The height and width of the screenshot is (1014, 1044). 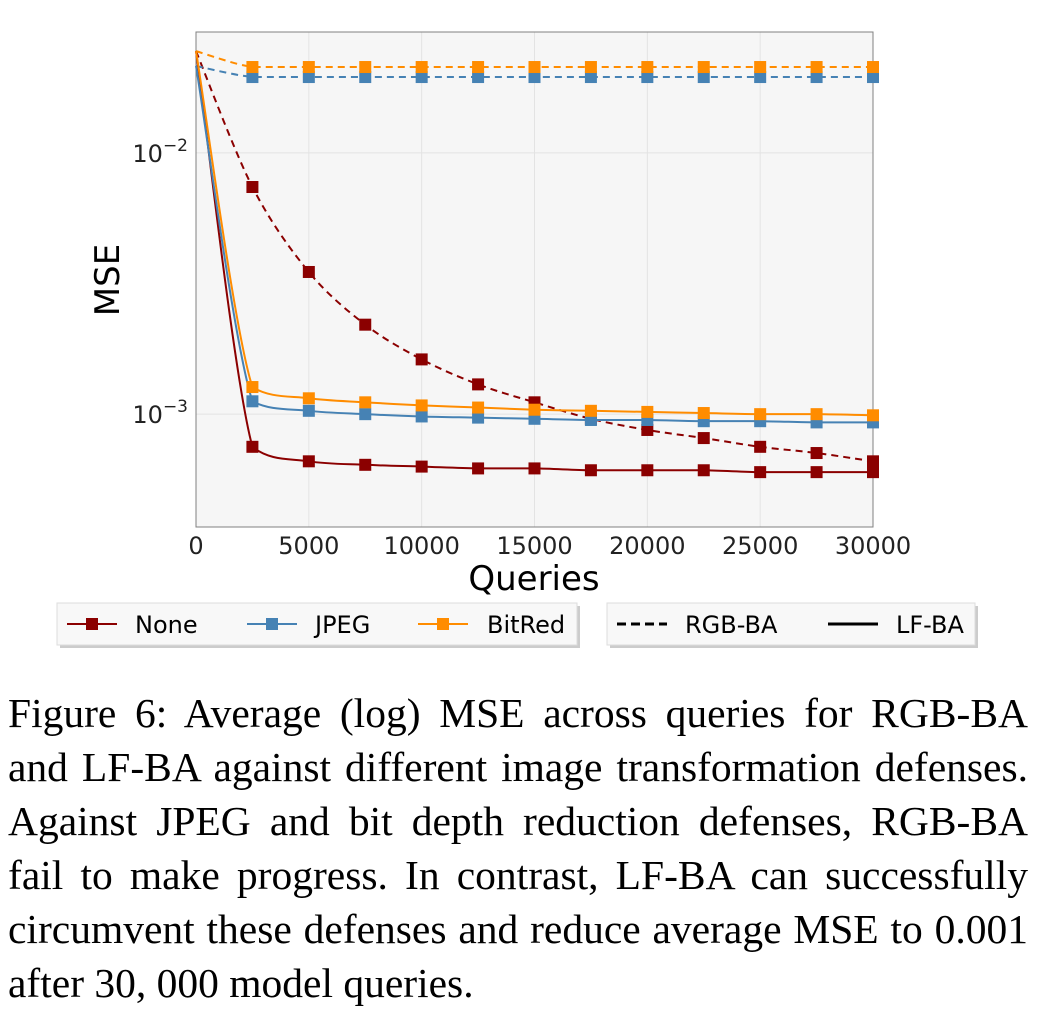 I want to click on legend-label-lf-ba: LF-BA, so click(x=930, y=625).